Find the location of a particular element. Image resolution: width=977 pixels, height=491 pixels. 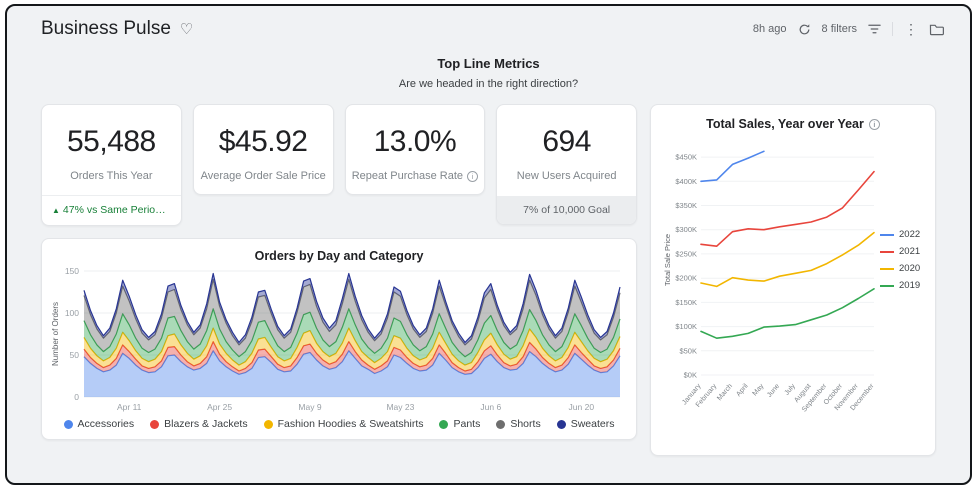

svg-text: Number of Orders is located at coordinates (55, 334).